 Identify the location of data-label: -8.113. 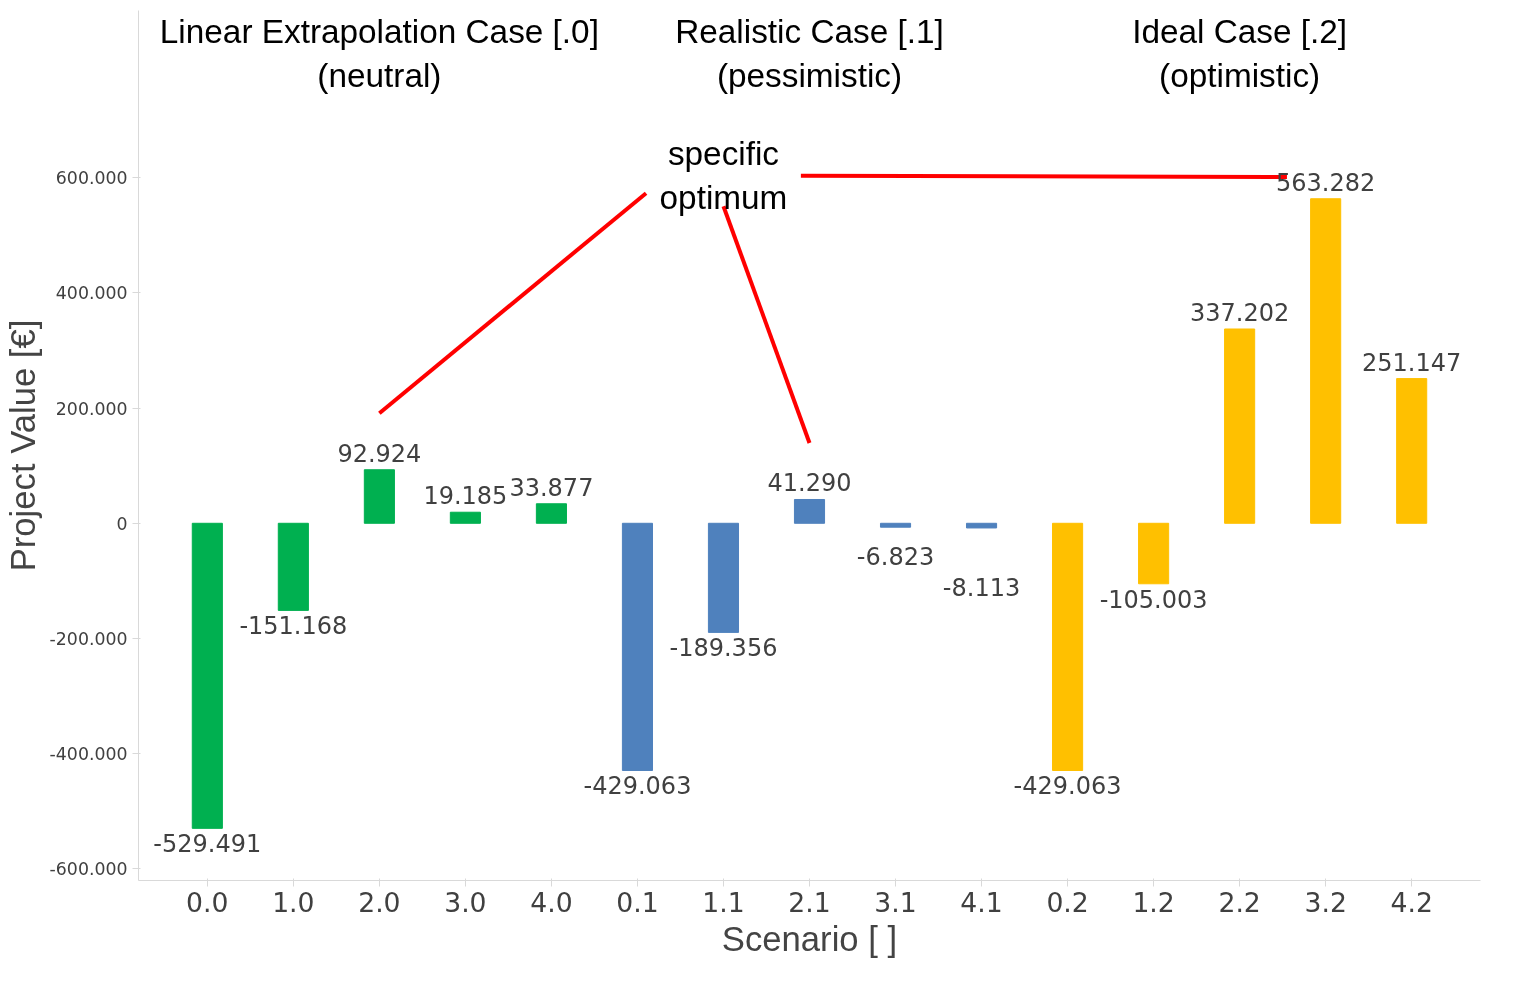
(981, 587).